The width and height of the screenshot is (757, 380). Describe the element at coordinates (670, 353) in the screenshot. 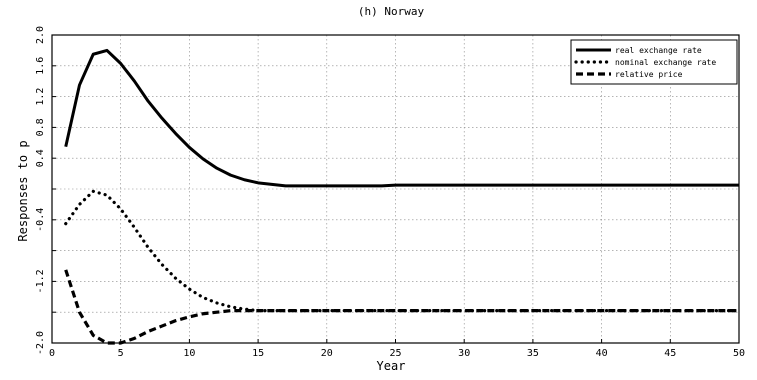

I see `x-tick-label: 45` at that location.